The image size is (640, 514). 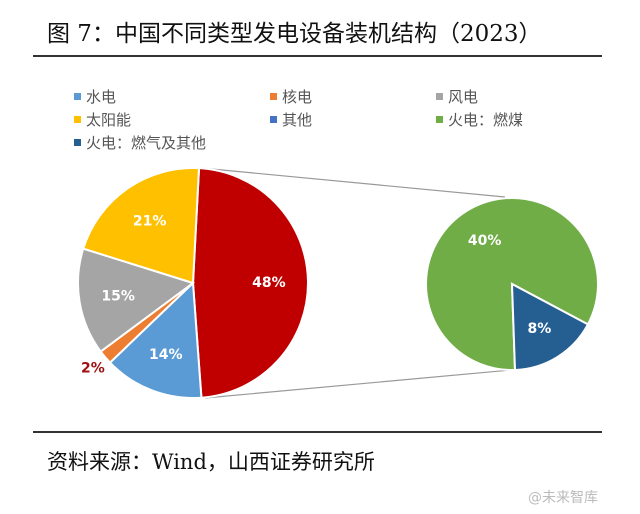 What do you see at coordinates (317, 432) in the screenshot?
I see `source-divider` at bounding box center [317, 432].